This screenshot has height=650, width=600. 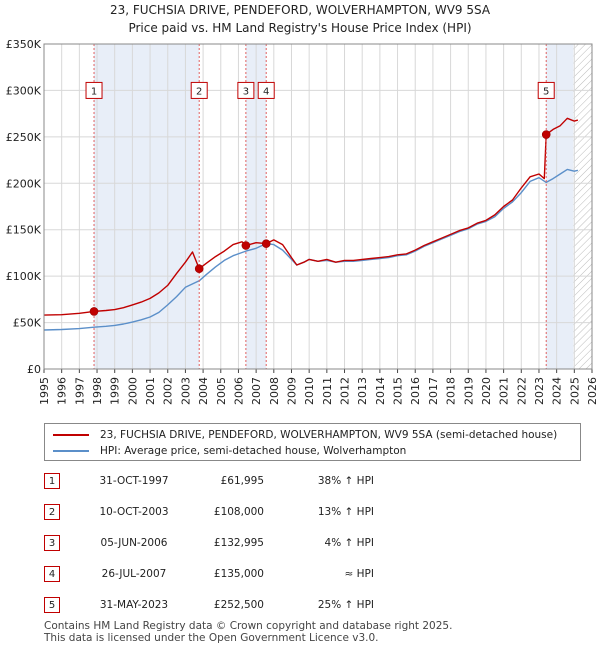 What do you see at coordinates (345, 605) in the screenshot?
I see `sale-hpi-comparison: 25% ↑ HPI` at bounding box center [345, 605].